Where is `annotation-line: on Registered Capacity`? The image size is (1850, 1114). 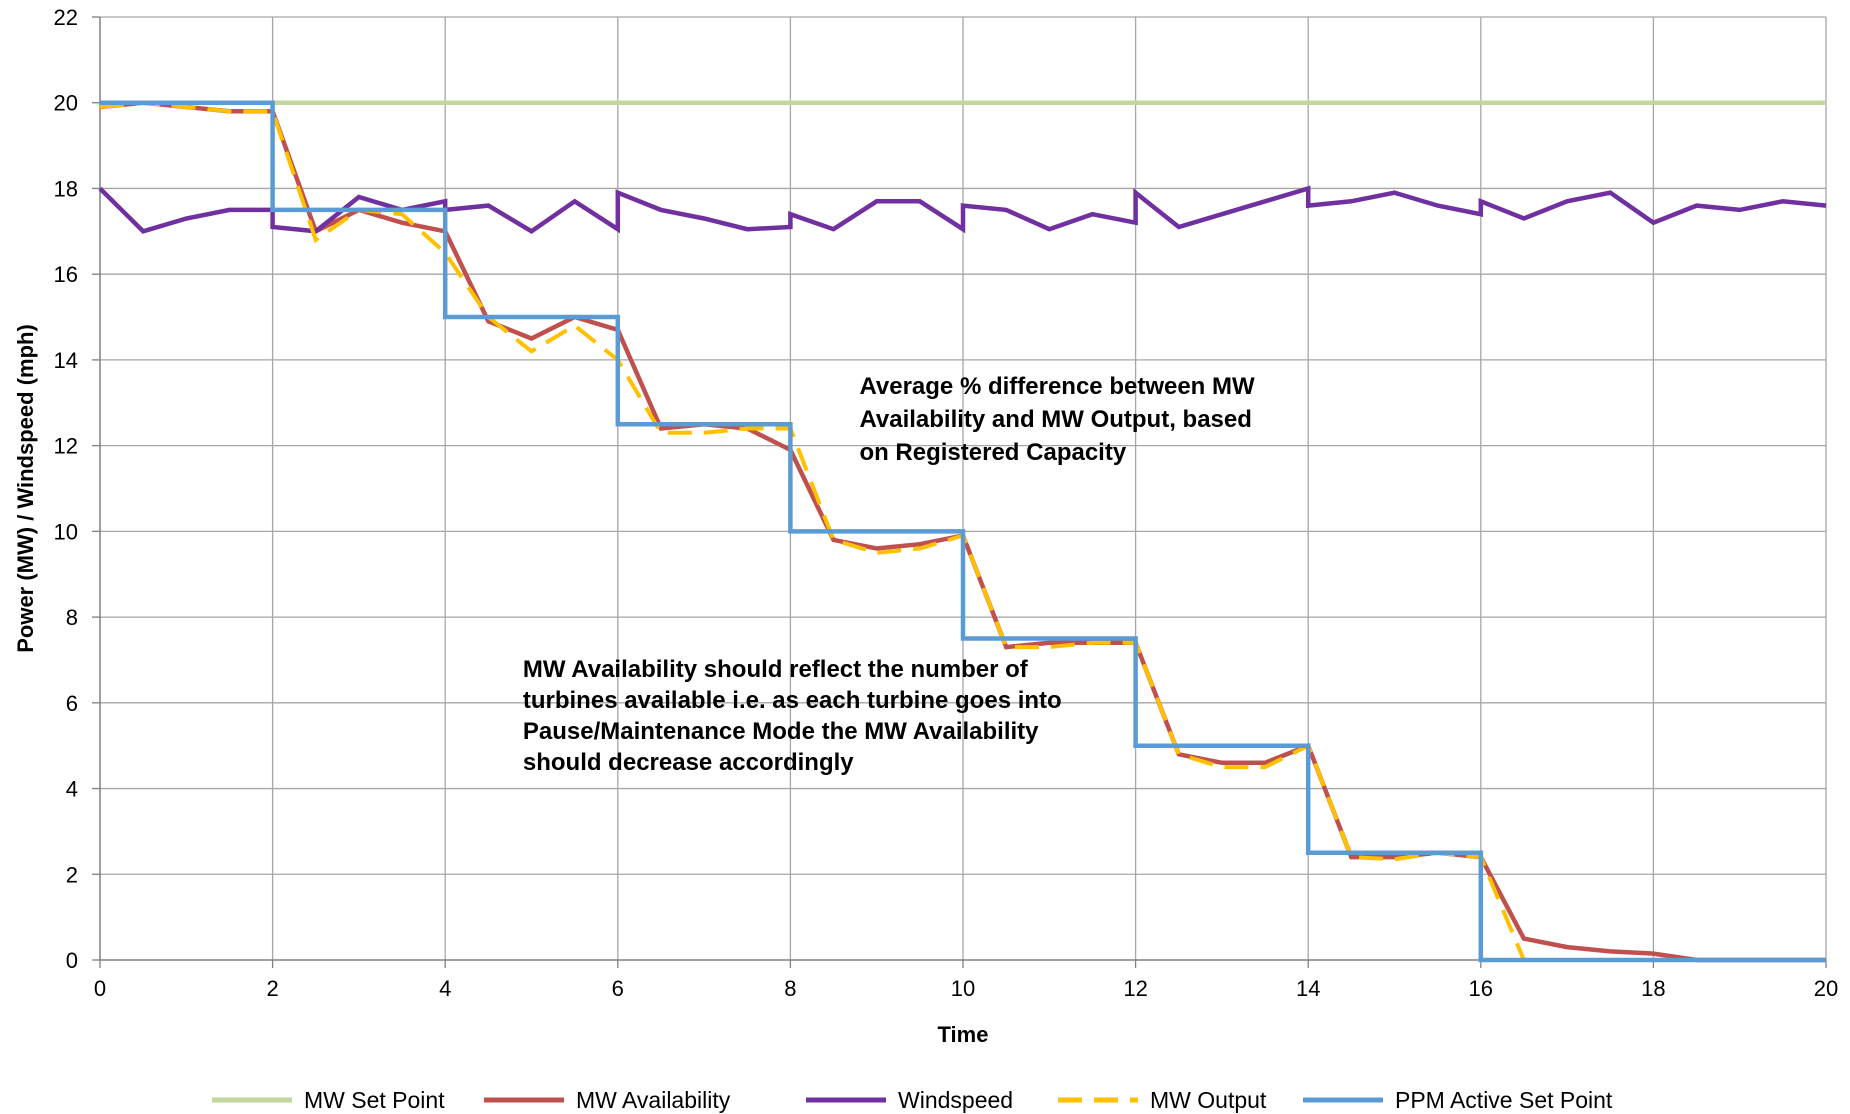 annotation-line: on Registered Capacity is located at coordinates (992, 452).